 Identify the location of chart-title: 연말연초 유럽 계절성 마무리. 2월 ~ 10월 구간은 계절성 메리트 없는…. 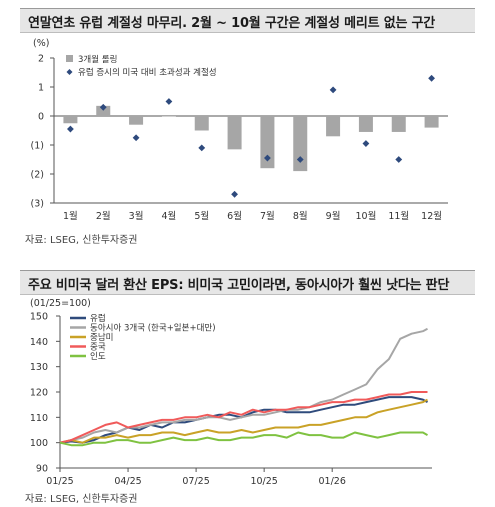
(232, 23).